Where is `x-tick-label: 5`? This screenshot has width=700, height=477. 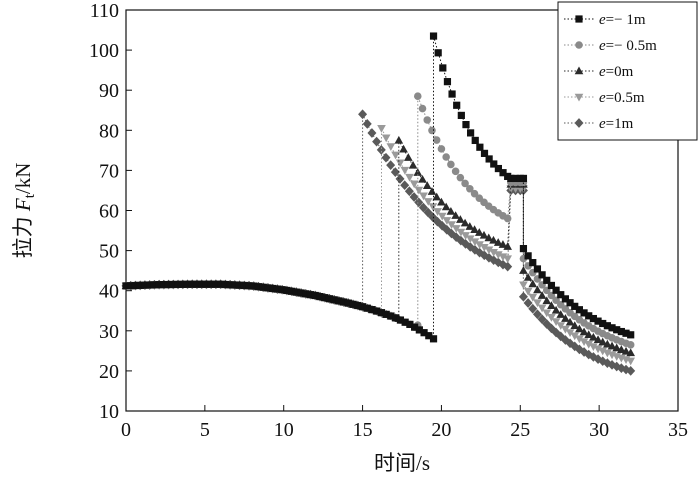 x-tick-label: 5 is located at coordinates (205, 430).